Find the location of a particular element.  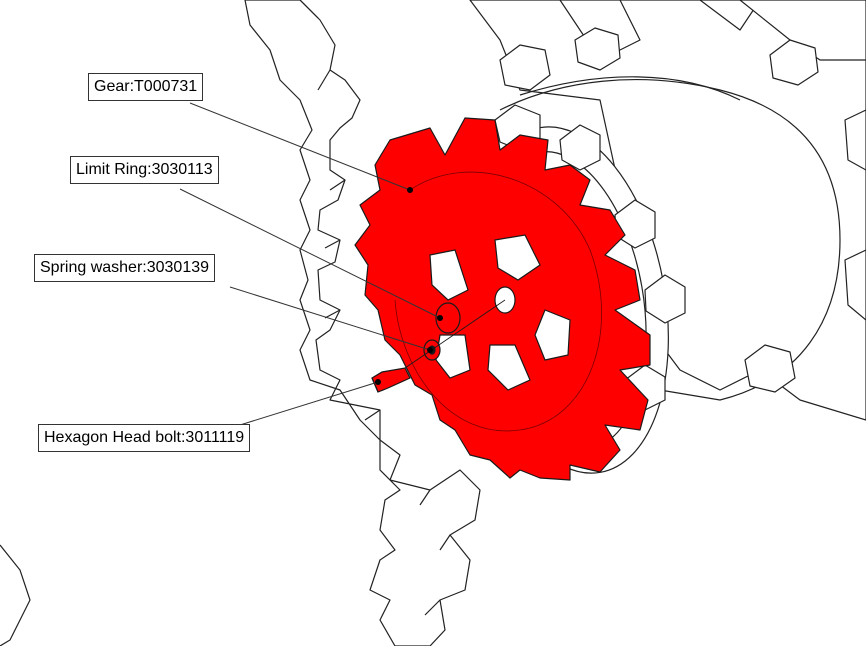

callout-hexagon-head-bolt: Hexagon Head bolt:3011119 is located at coordinates (144, 438).